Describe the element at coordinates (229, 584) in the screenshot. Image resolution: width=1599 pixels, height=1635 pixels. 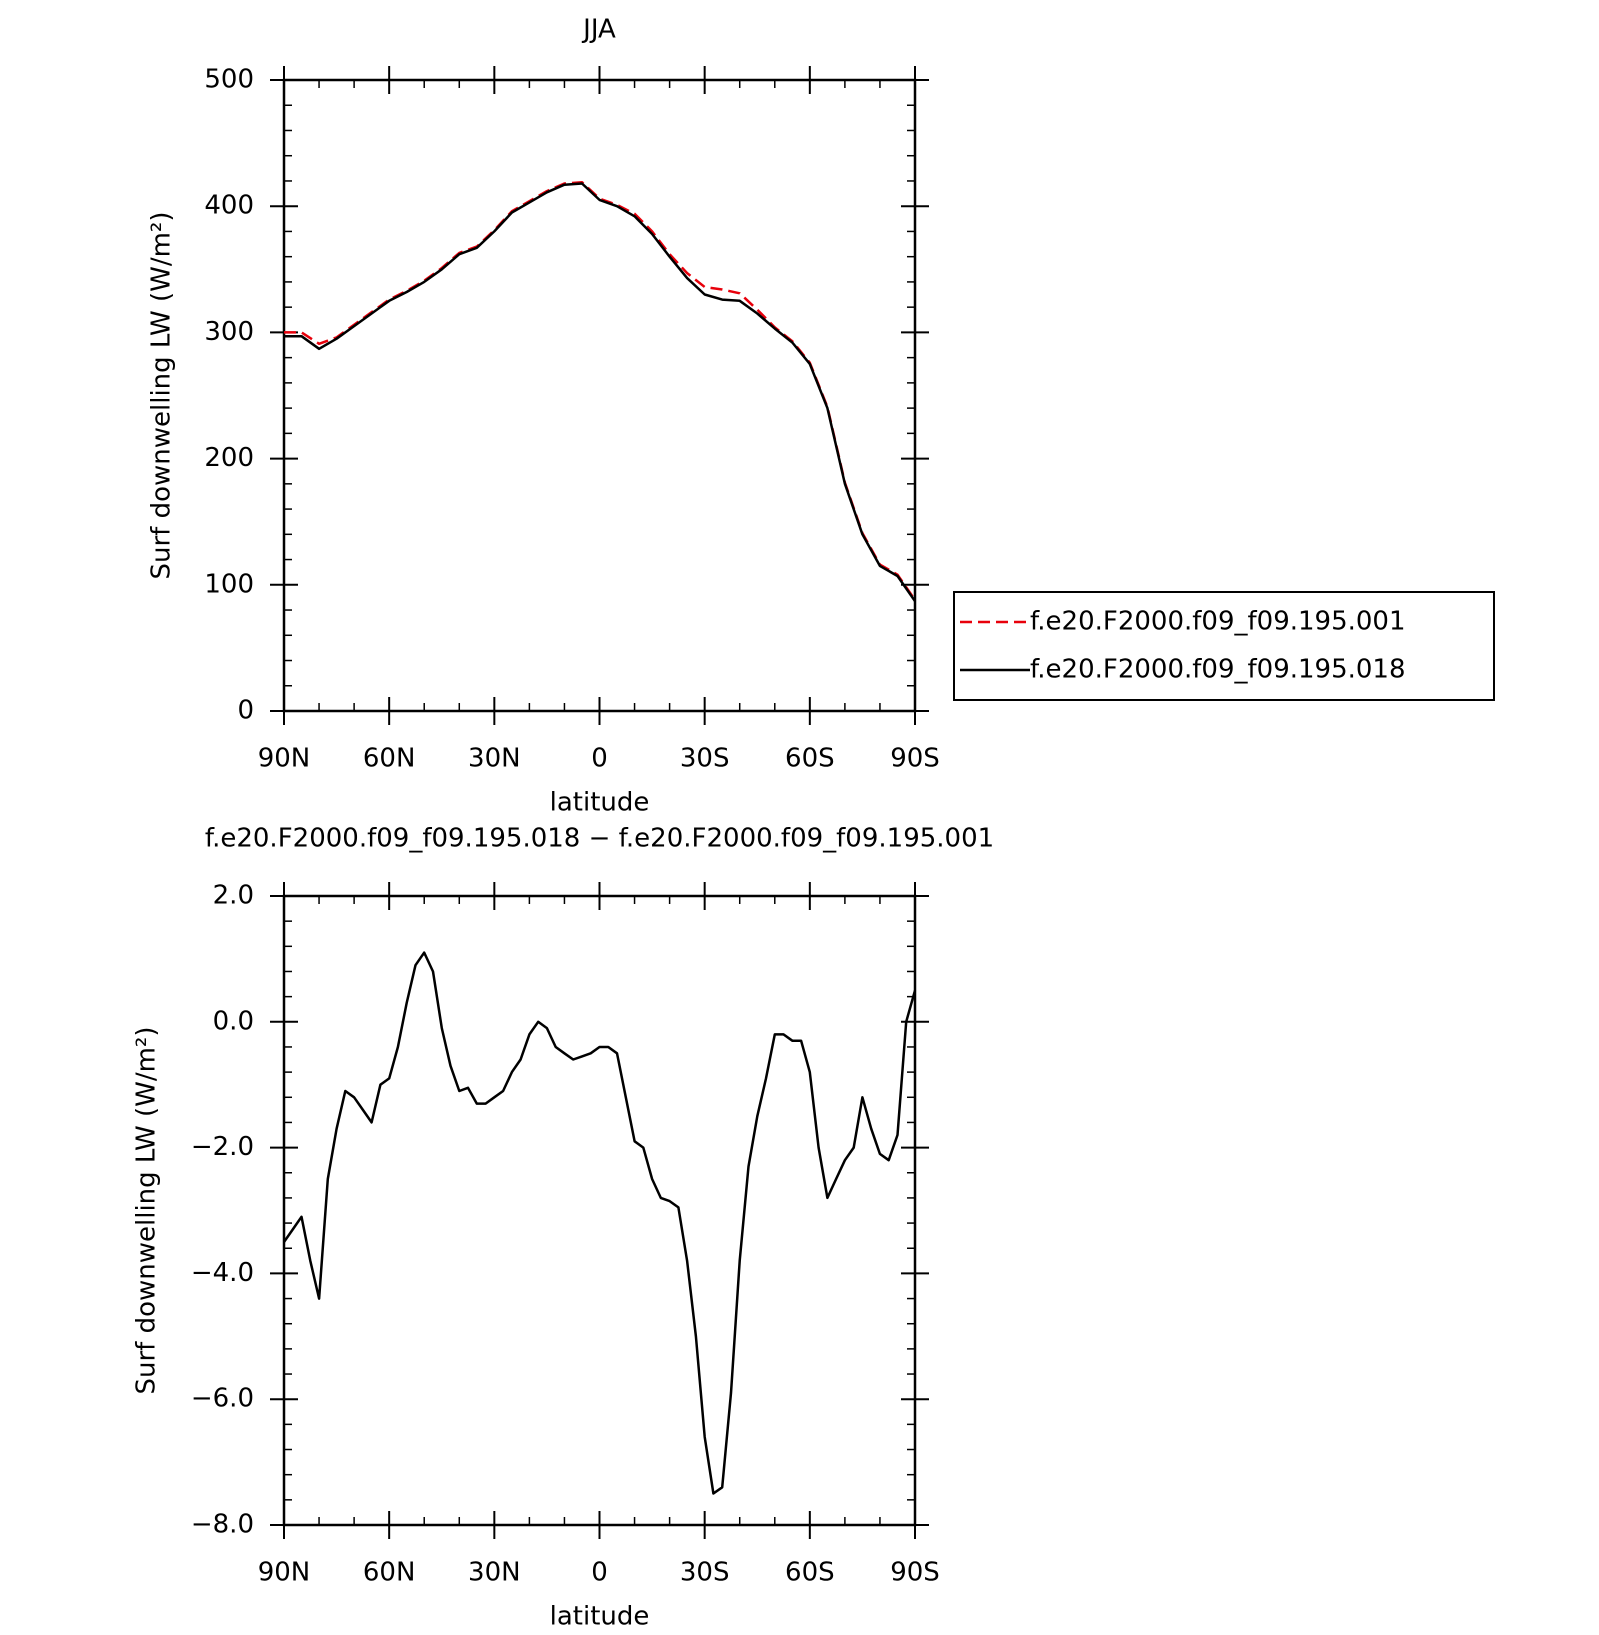
I see `y-tick-label: 100` at that location.